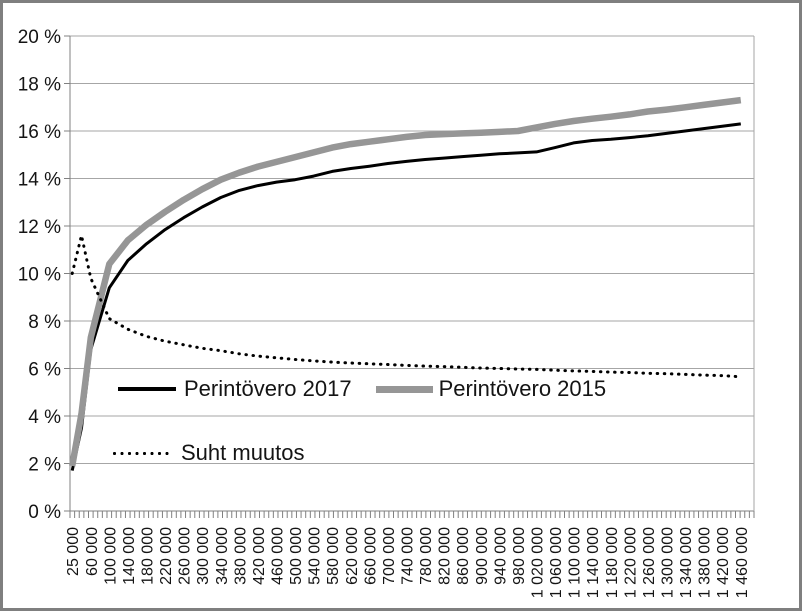 Image resolution: width=802 pixels, height=611 pixels. What do you see at coordinates (141, 453) in the screenshot?
I see `legend-line-suht-muutos-icon` at bounding box center [141, 453].